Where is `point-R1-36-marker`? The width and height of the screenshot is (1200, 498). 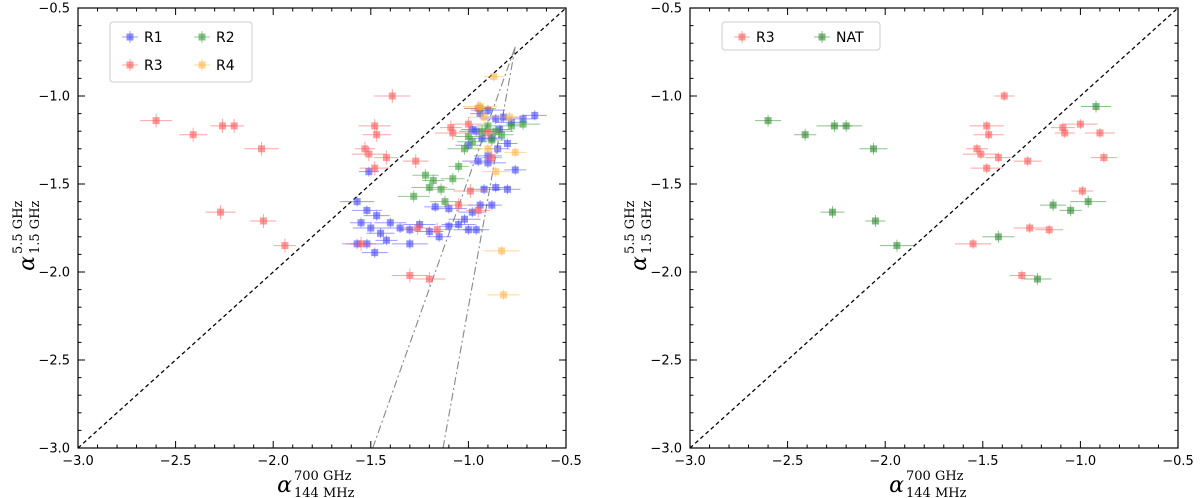 point-R1-36-marker is located at coordinates (507, 144).